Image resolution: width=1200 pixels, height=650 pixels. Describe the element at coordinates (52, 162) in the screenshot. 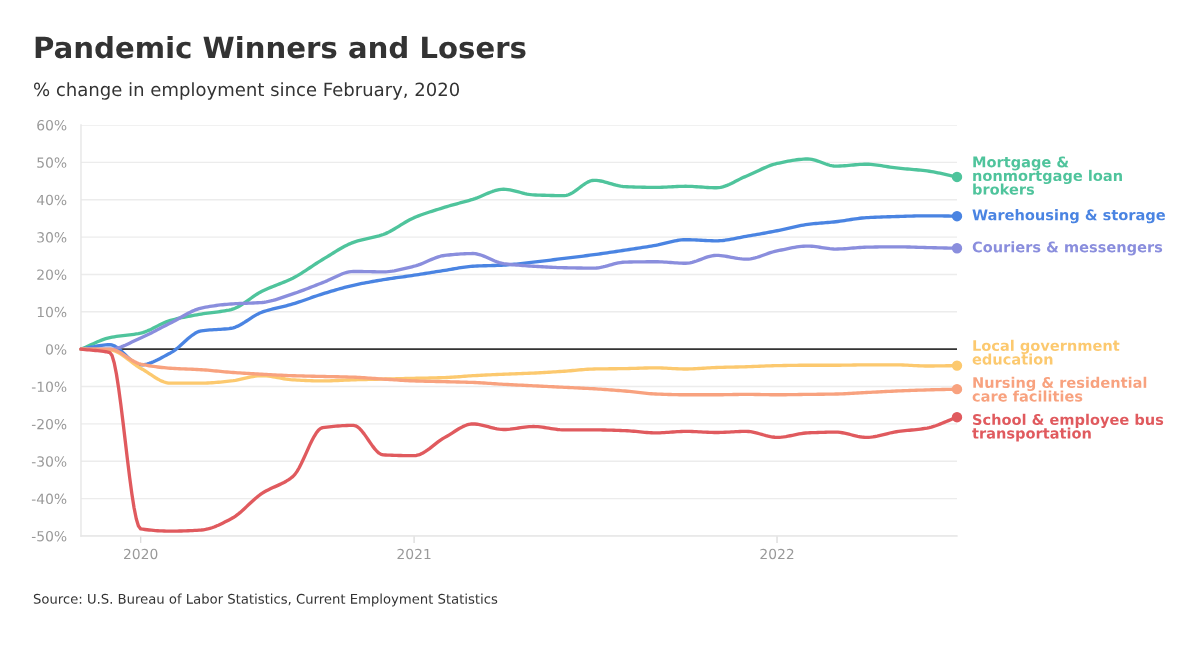

I see `y-tick-label: 50%` at that location.